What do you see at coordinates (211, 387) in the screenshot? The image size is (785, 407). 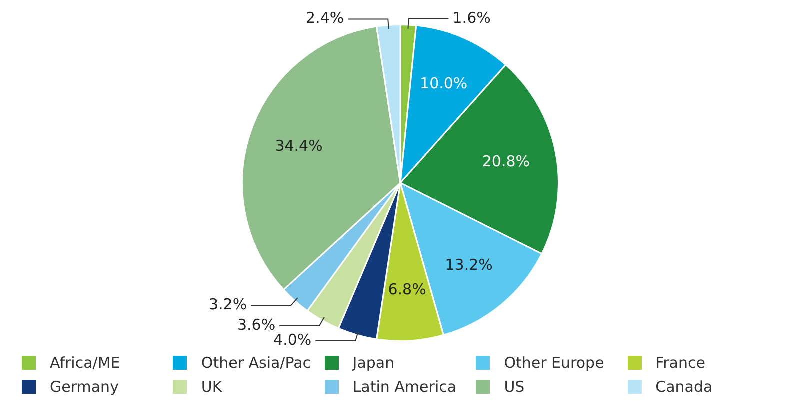 I see `legend-label: UK` at bounding box center [211, 387].